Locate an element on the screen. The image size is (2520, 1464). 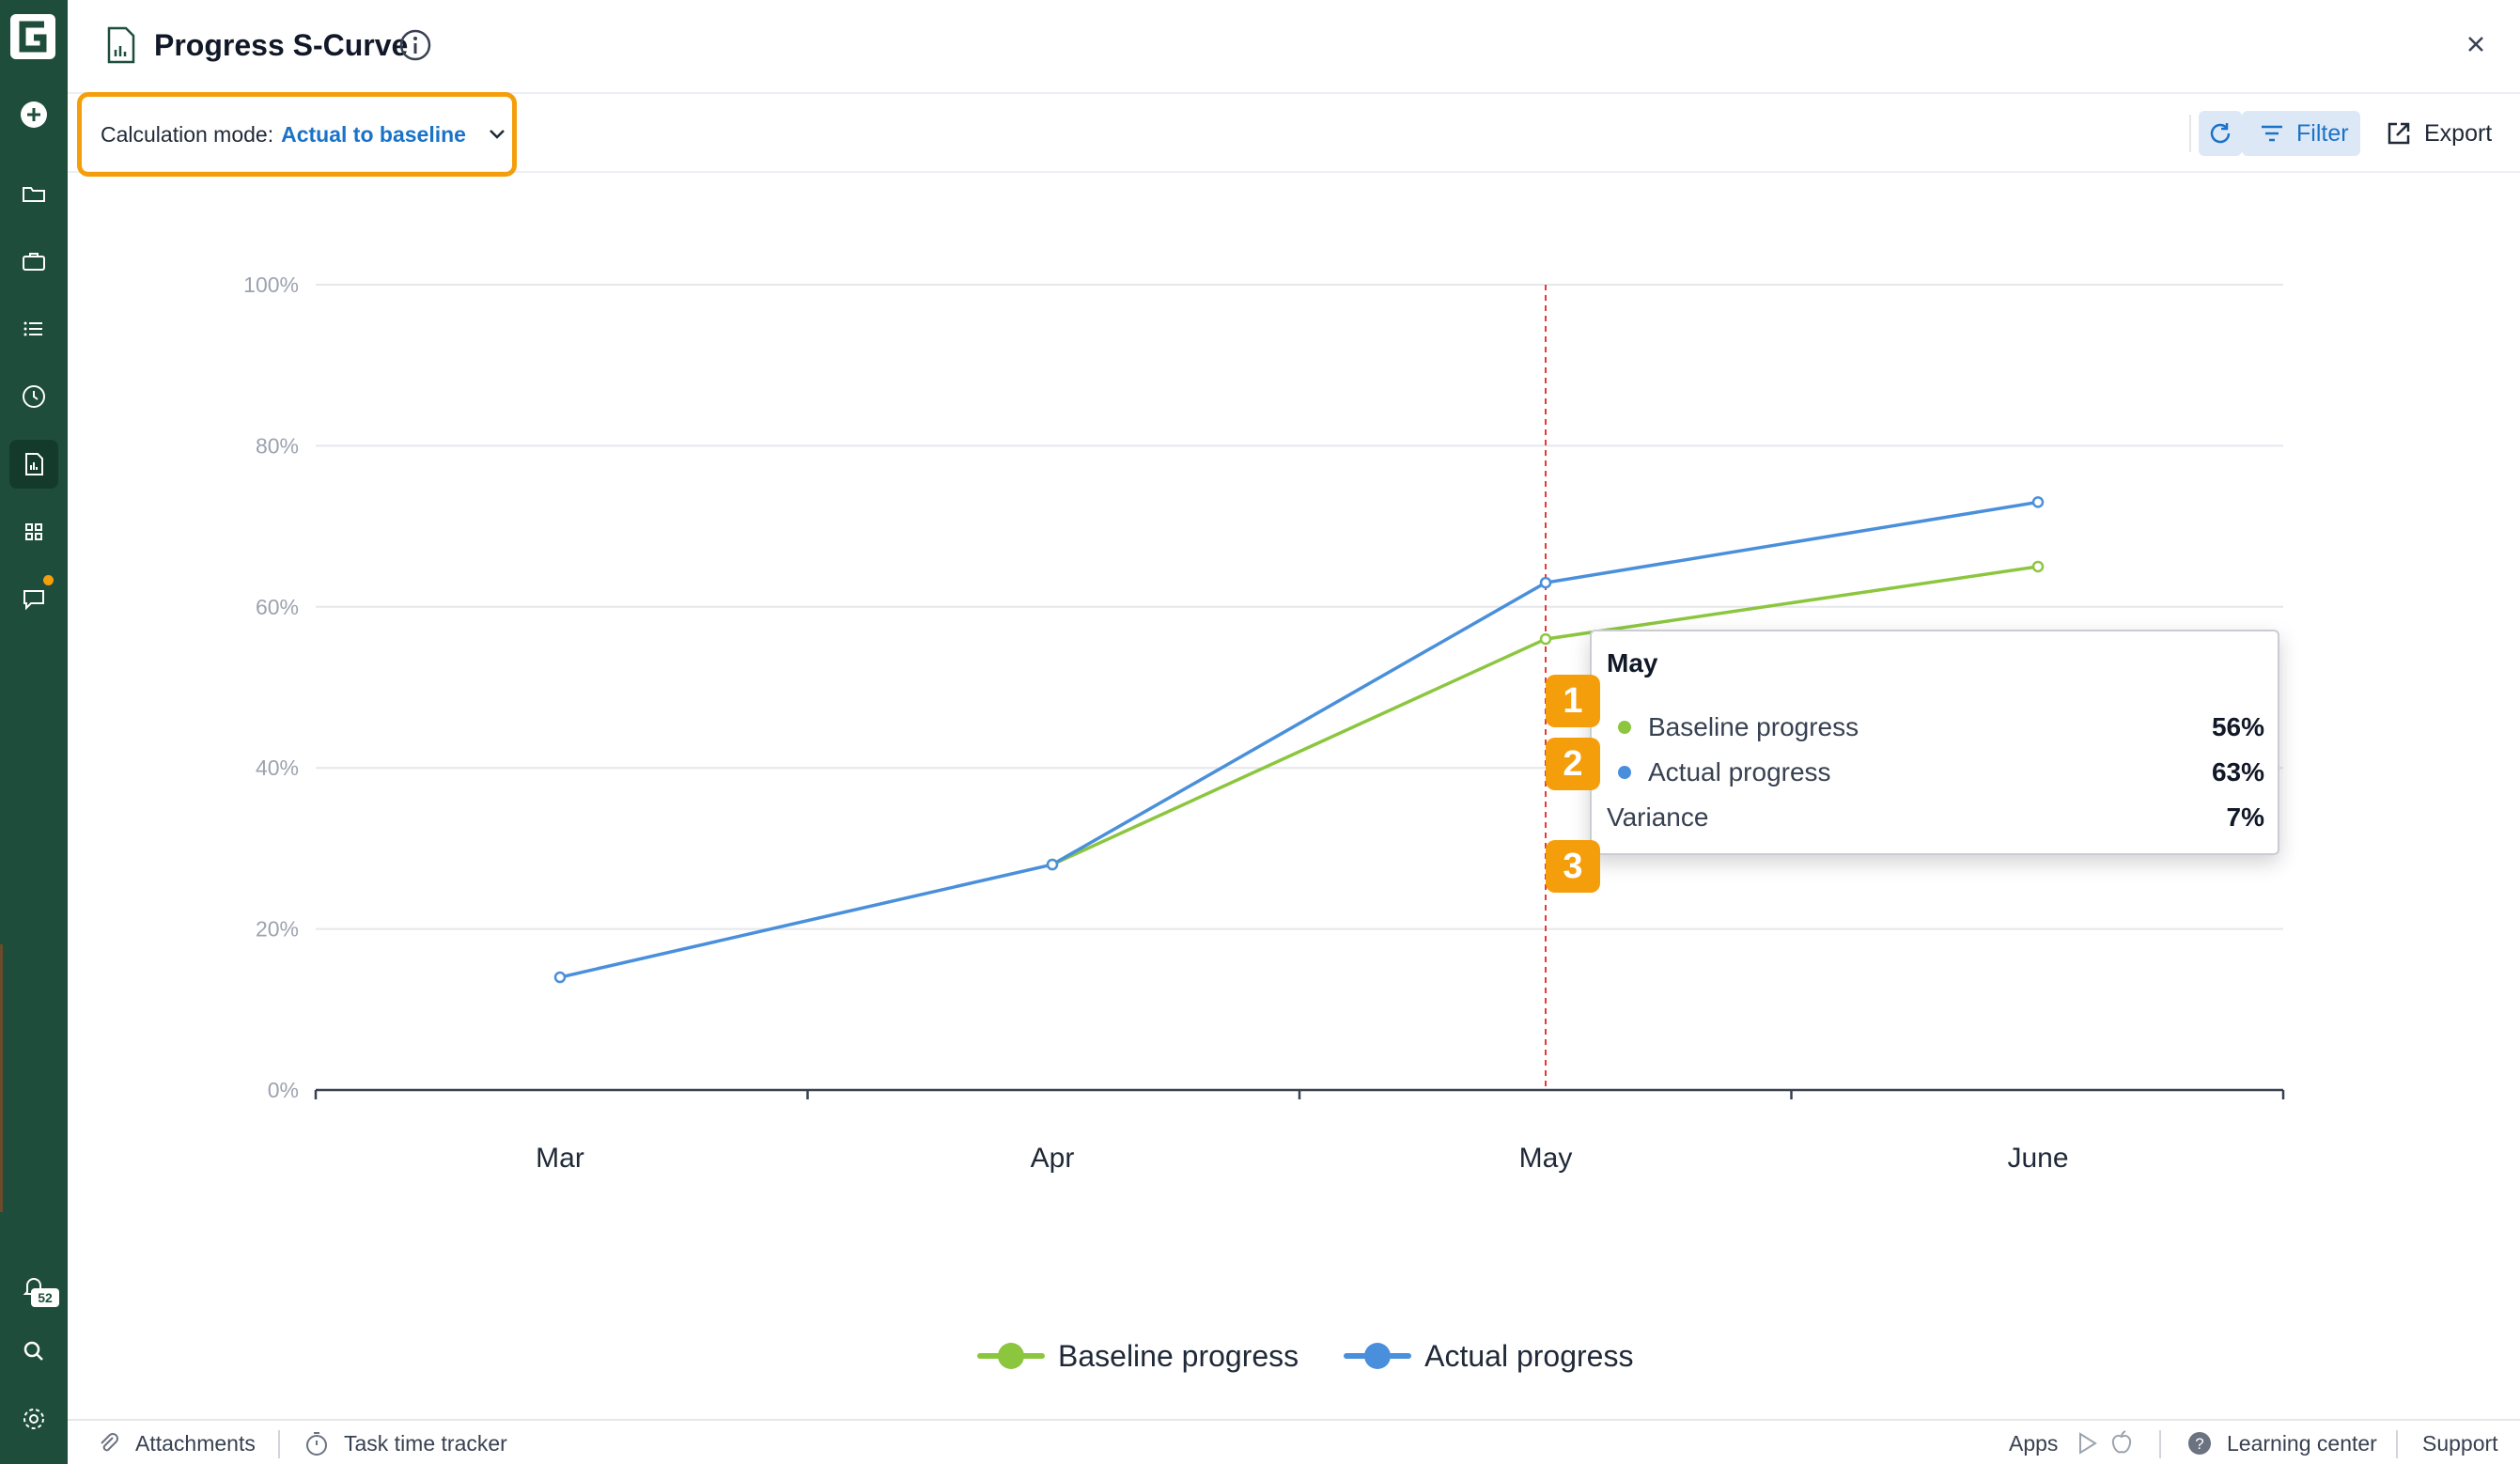
y-tick-label: 0% is located at coordinates (283, 1090).